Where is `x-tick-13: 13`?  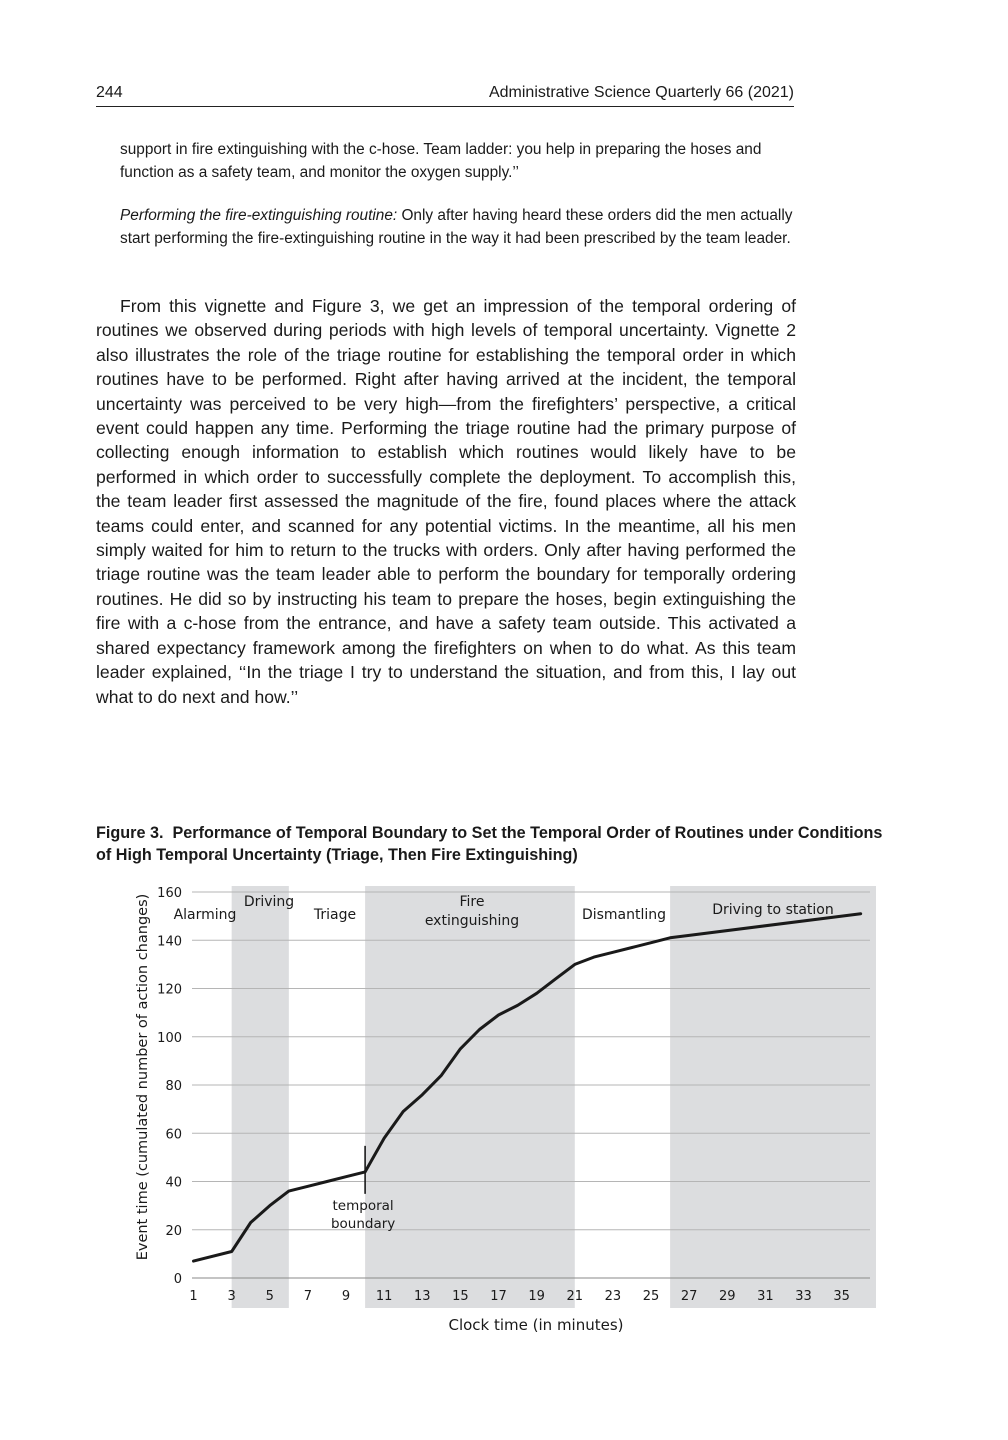
x-tick-13: 13 is located at coordinates (422, 1296).